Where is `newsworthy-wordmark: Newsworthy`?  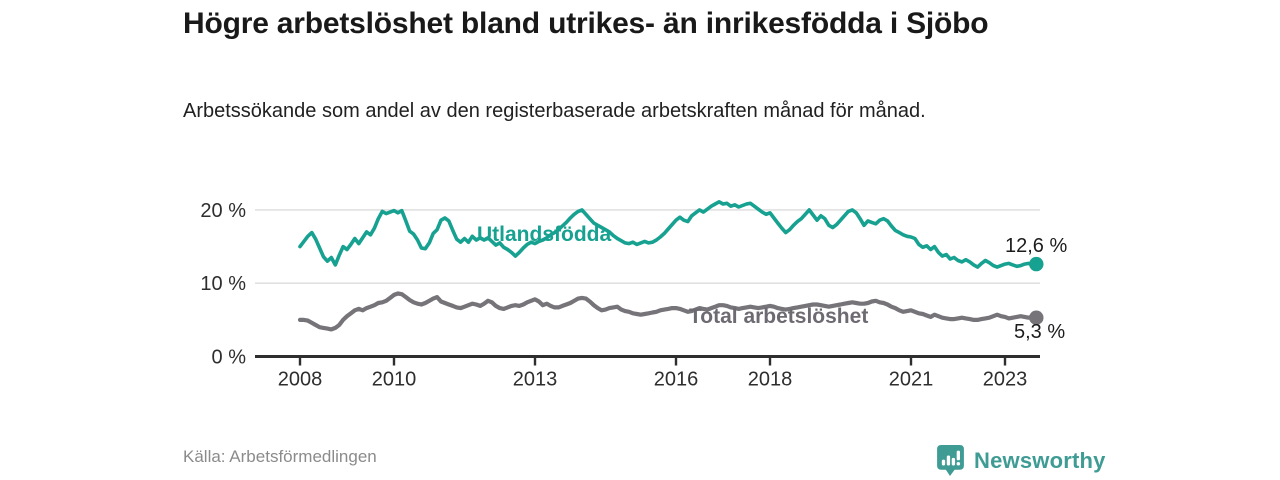 newsworthy-wordmark: Newsworthy is located at coordinates (1040, 460).